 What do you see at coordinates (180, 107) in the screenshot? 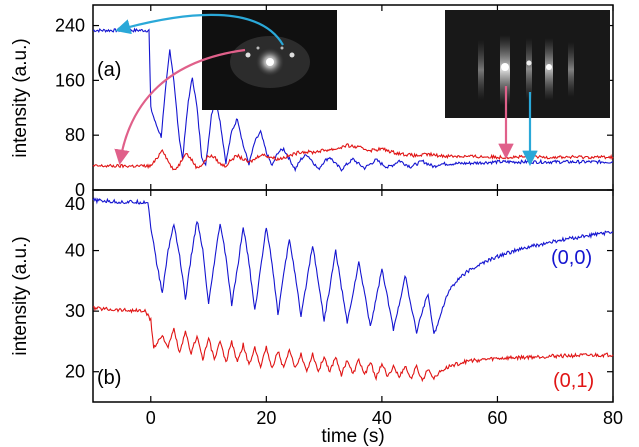
I see `arrow-pink-left` at bounding box center [180, 107].